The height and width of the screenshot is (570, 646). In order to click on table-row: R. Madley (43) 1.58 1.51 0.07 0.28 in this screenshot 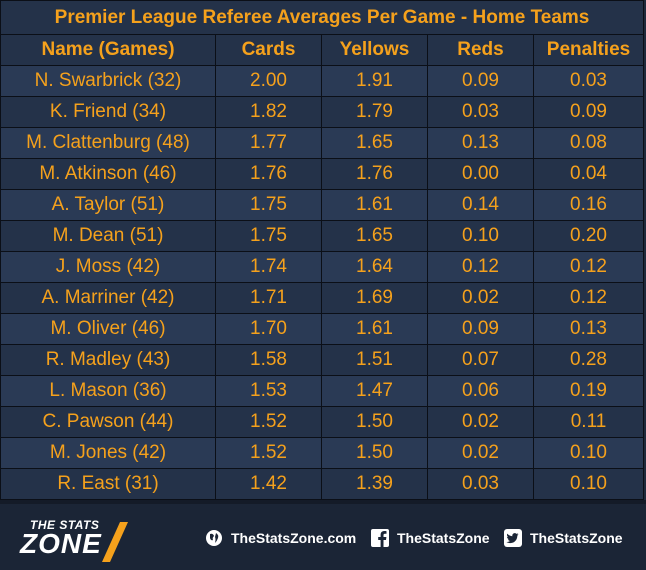, I will do `click(322, 360)`.